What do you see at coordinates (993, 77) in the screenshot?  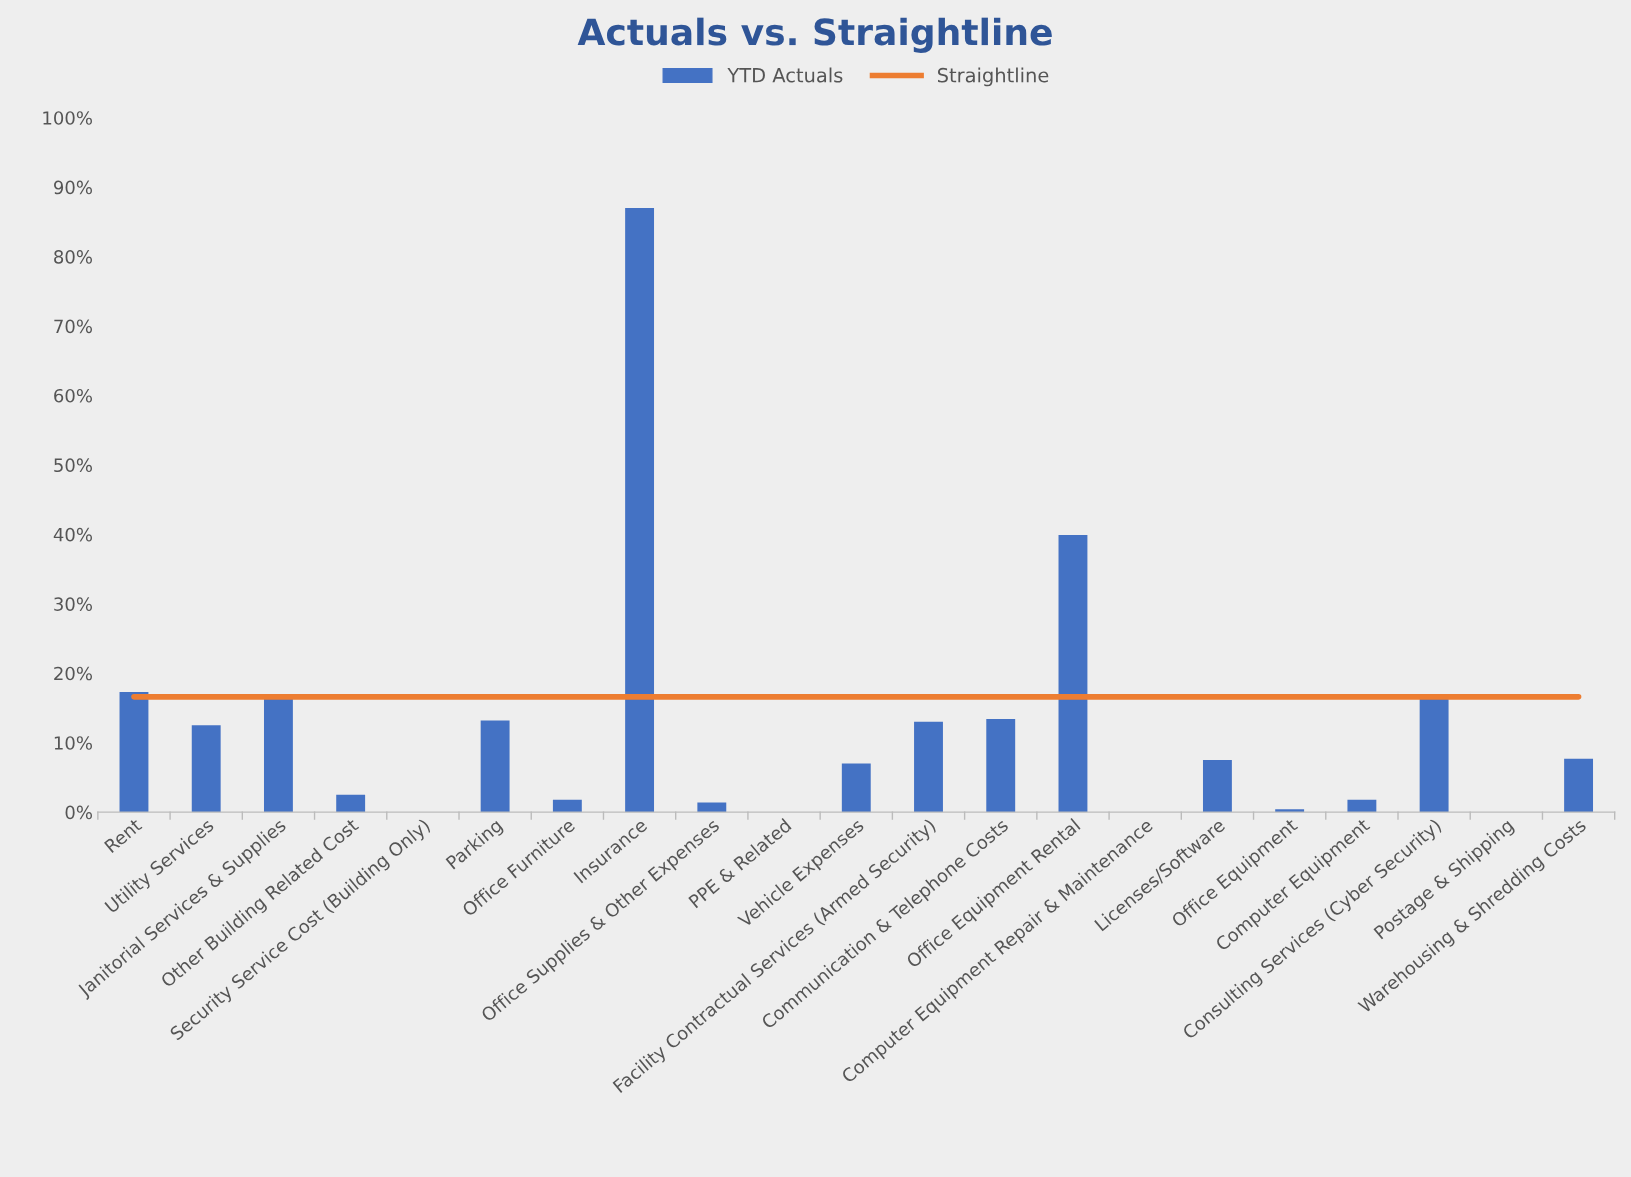 I see `legend-label: Straightline` at bounding box center [993, 77].